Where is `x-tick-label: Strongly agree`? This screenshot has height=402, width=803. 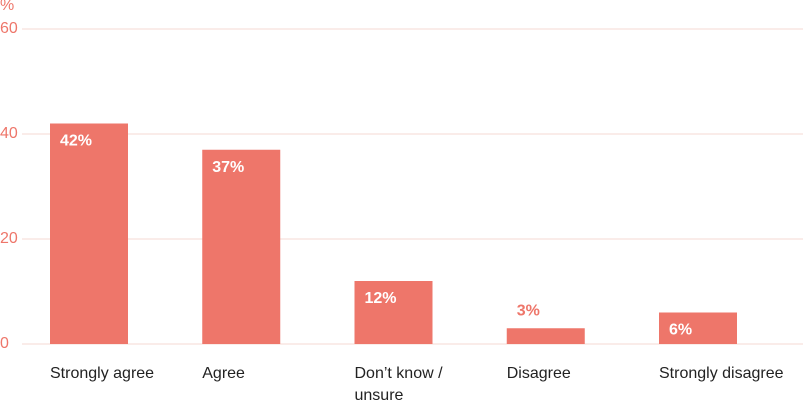 x-tick-label: Strongly agree is located at coordinates (102, 373).